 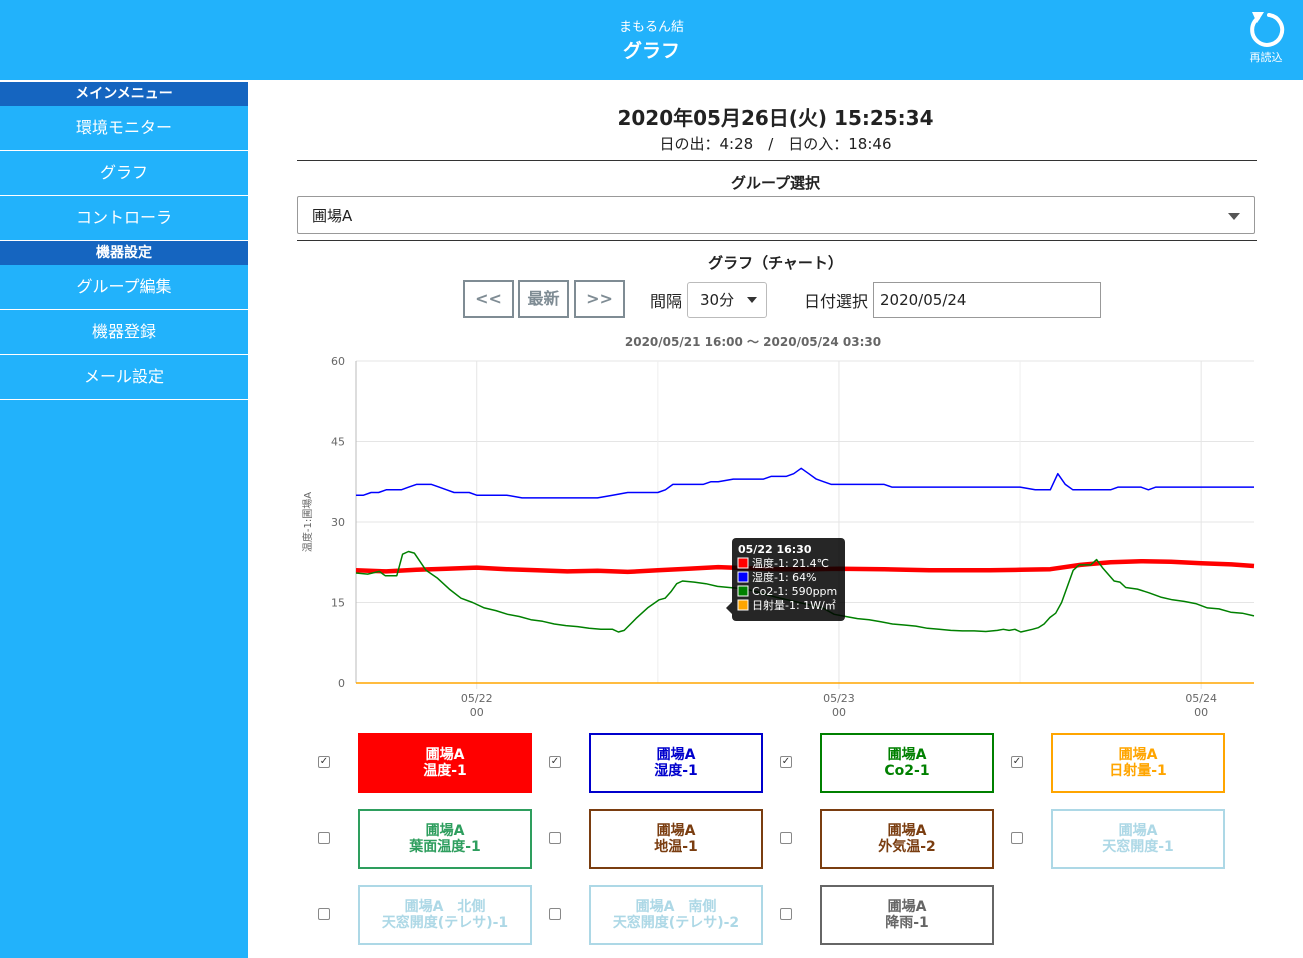 I want to click on series-toggle-button: 圃場A 南側 天窓開度(テレサ)-2, so click(x=676, y=915).